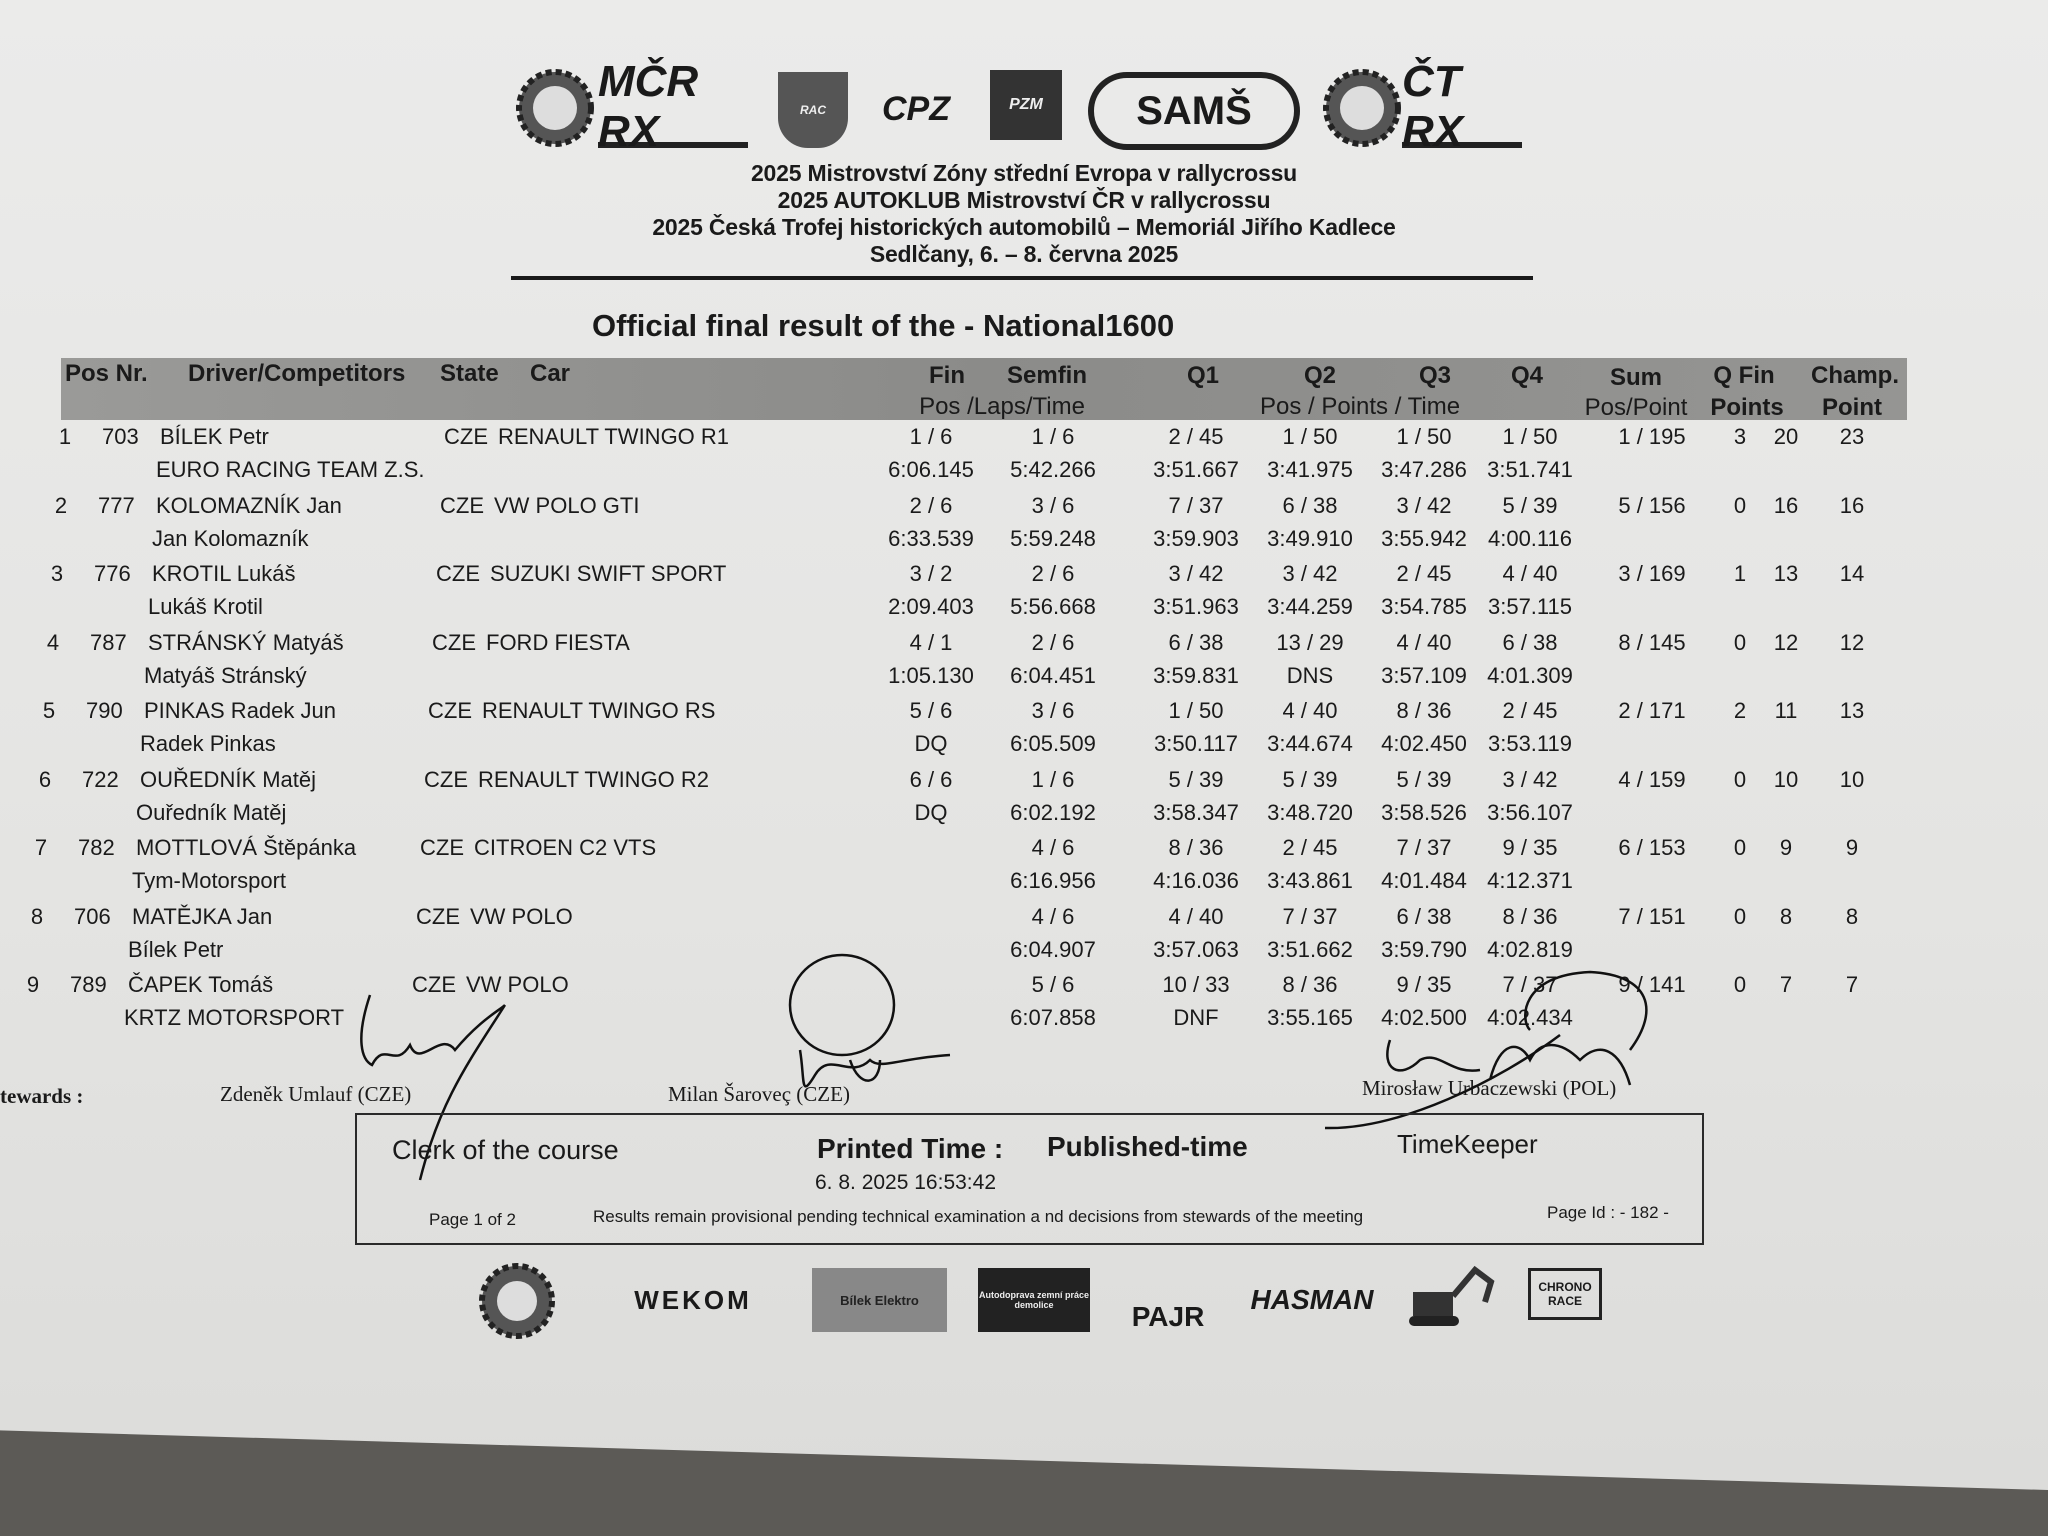  Describe the element at coordinates (931, 675) in the screenshot. I see `cell-fin-time: 1:05.130` at that location.